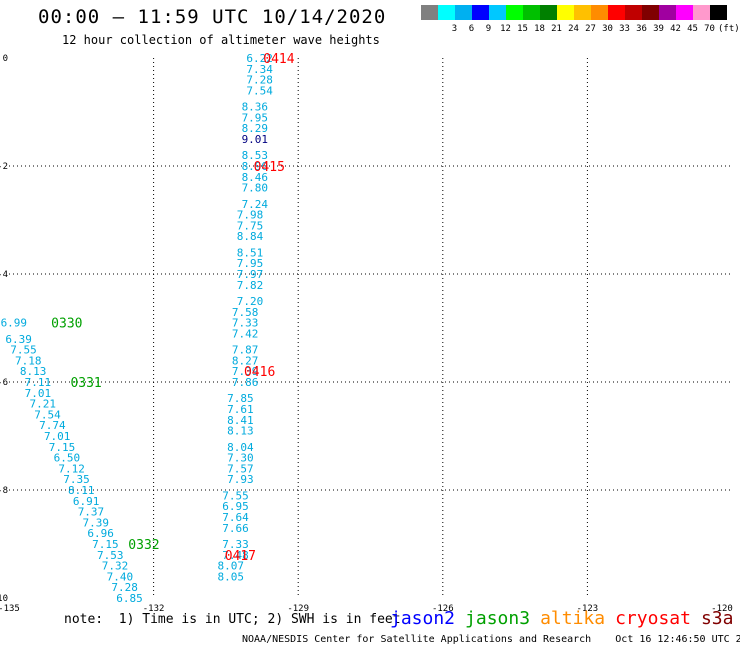 The height and width of the screenshot is (650, 740). I want to click on legend-entry-jason3: jason3, so click(498, 618).